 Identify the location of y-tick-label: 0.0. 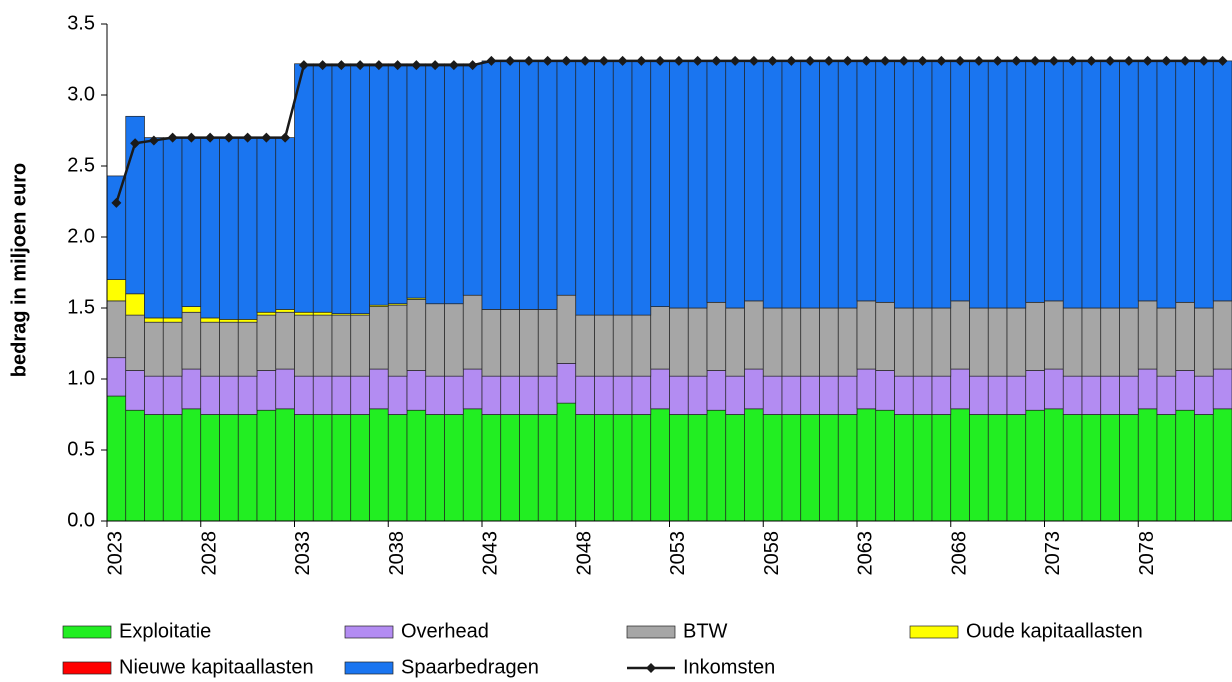
(81, 520).